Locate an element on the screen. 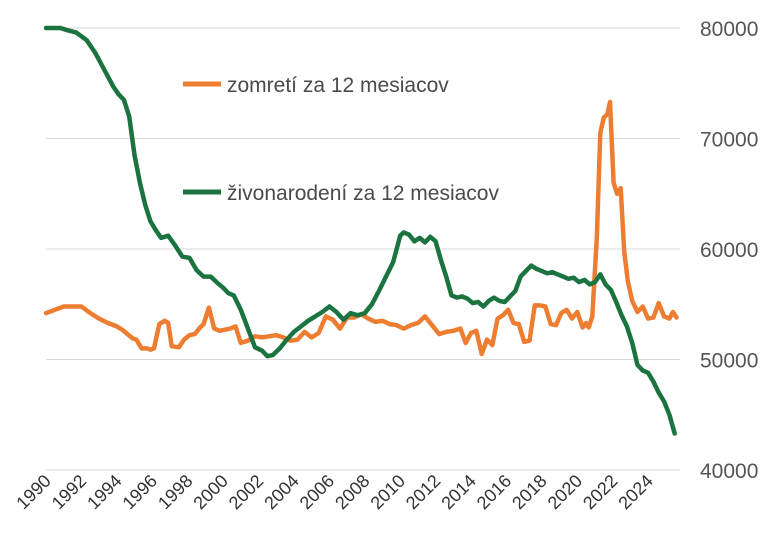 Image resolution: width=774 pixels, height=544 pixels. legend-item-deaths: zomretí za 12 mesiacov is located at coordinates (316, 85).